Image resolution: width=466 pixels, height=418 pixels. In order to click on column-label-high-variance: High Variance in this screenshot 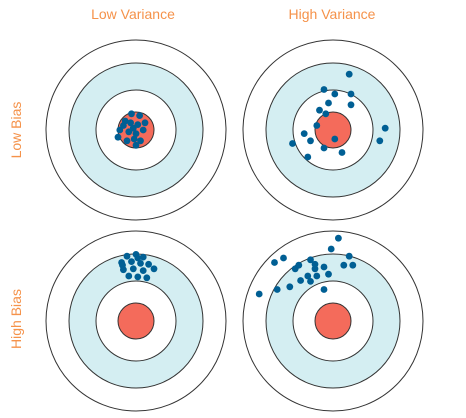, I will do `click(332, 14)`.